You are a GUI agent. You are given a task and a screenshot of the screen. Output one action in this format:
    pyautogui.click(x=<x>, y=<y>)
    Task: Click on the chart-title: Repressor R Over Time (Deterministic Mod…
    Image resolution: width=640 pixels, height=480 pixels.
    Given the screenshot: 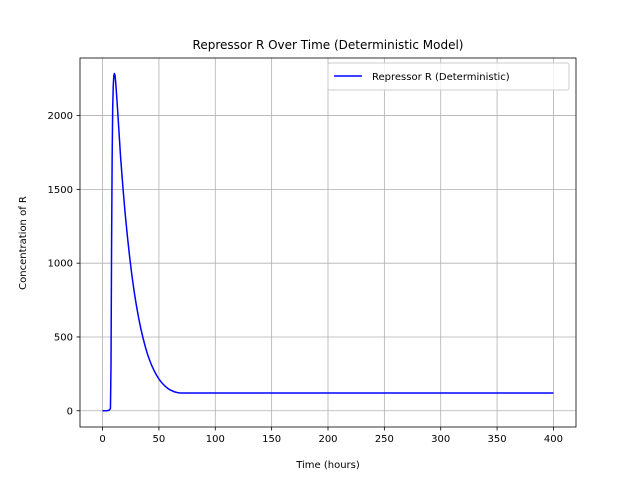 What is the action you would take?
    pyautogui.click(x=328, y=45)
    